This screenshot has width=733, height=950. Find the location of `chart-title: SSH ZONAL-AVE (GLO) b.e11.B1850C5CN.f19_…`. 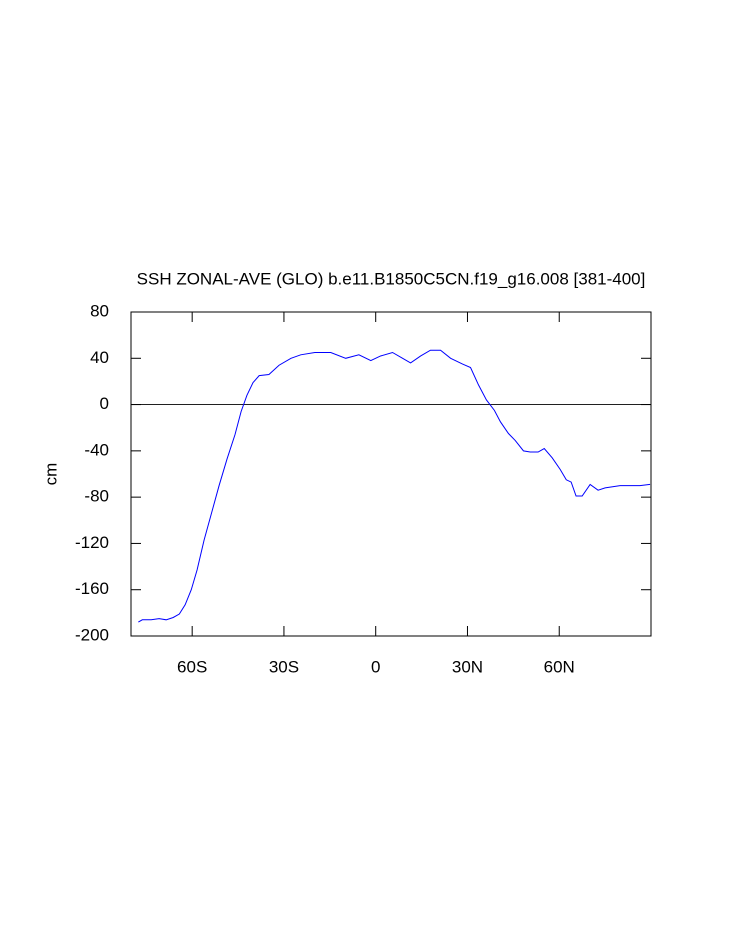

chart-title: SSH ZONAL-AVE (GLO) b.e11.B1850C5CN.f19_… is located at coordinates (391, 278).